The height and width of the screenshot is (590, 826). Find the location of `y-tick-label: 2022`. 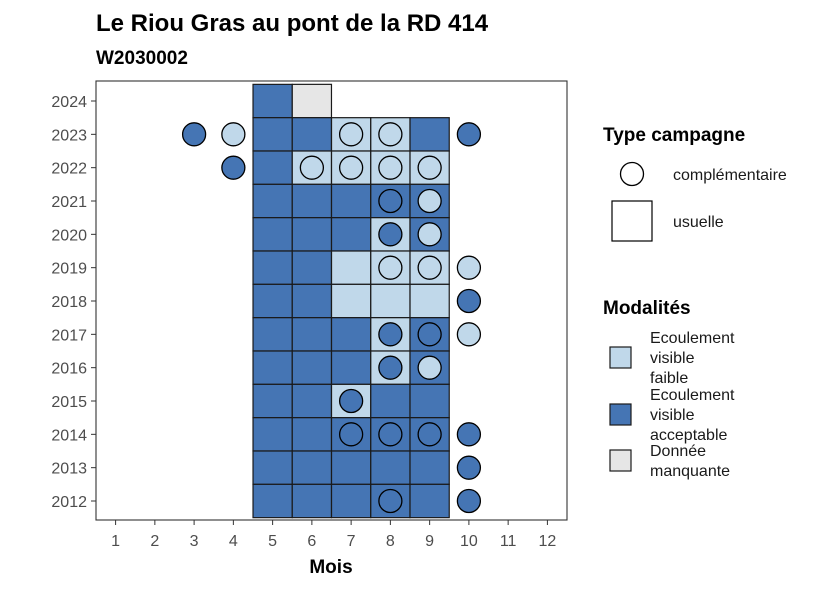

y-tick-label: 2022 is located at coordinates (69, 169).